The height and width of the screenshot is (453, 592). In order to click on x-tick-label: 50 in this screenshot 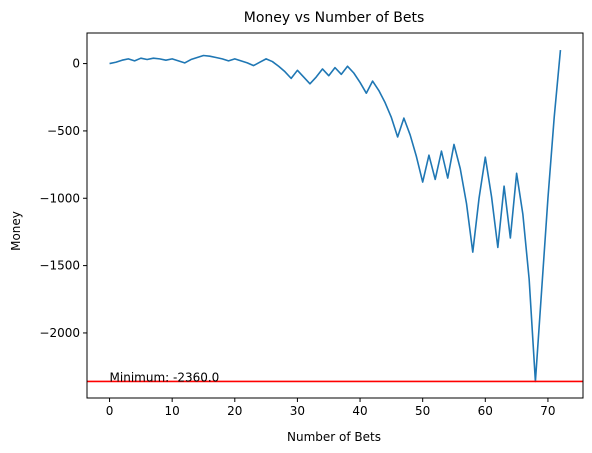, I will do `click(422, 411)`.